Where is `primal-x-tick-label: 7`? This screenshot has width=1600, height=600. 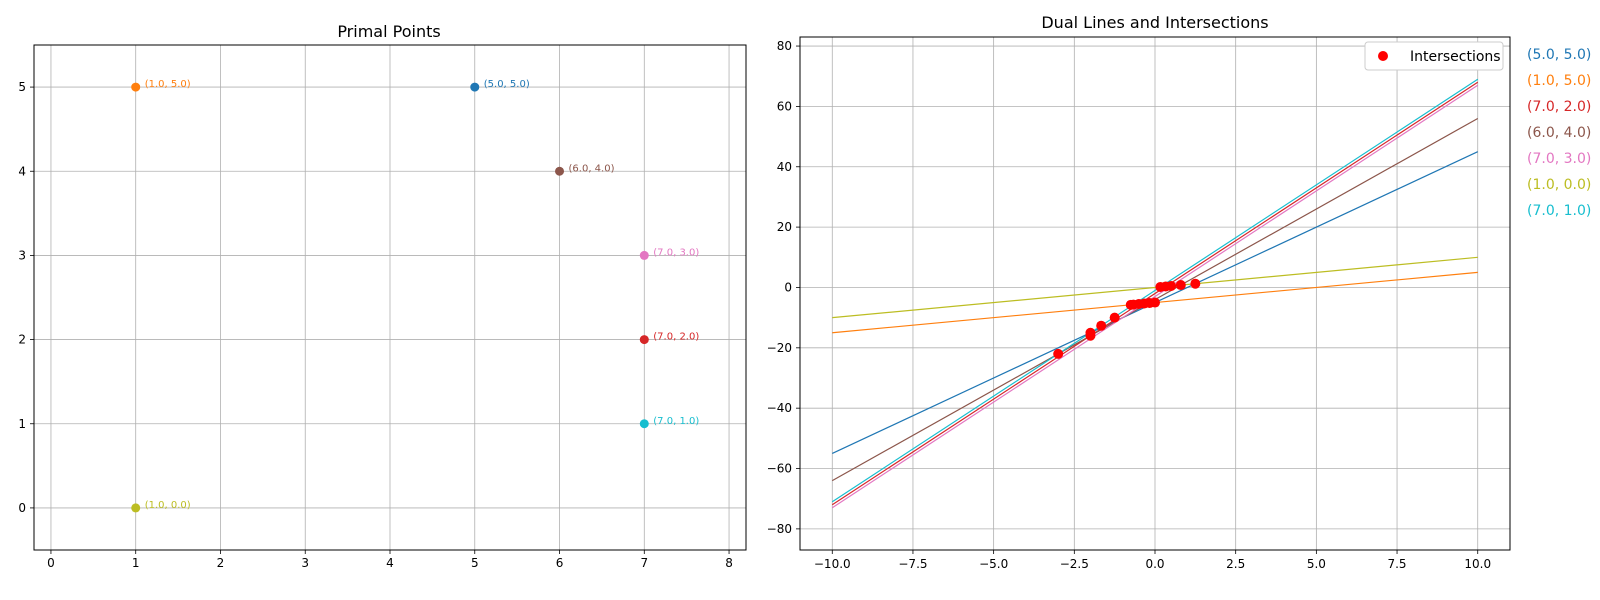 primal-x-tick-label: 7 is located at coordinates (644, 563).